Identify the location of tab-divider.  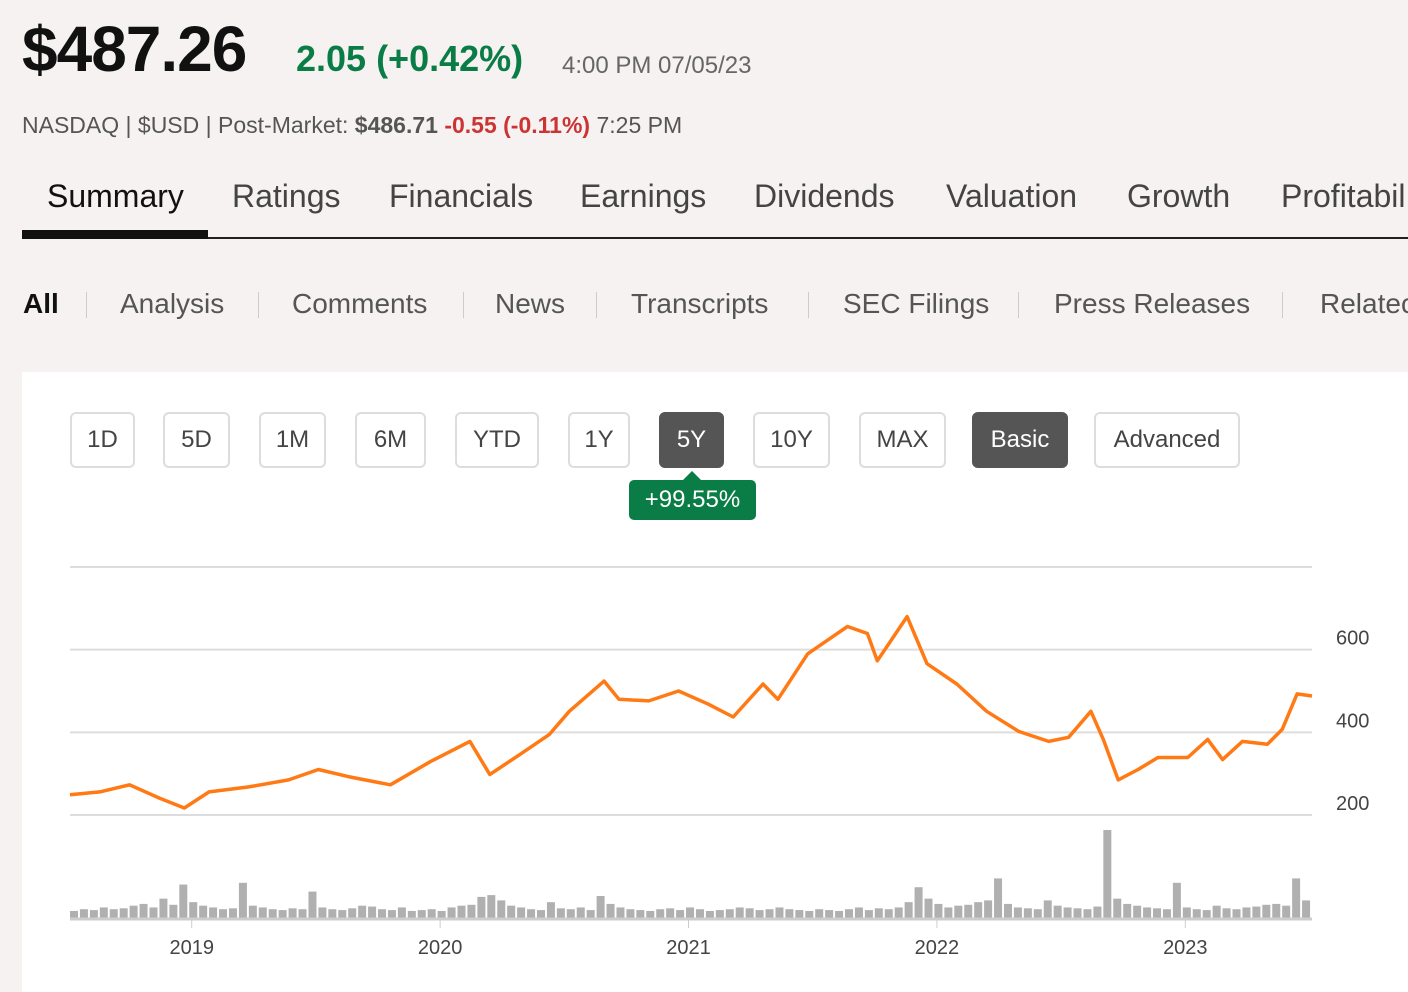
(715, 238).